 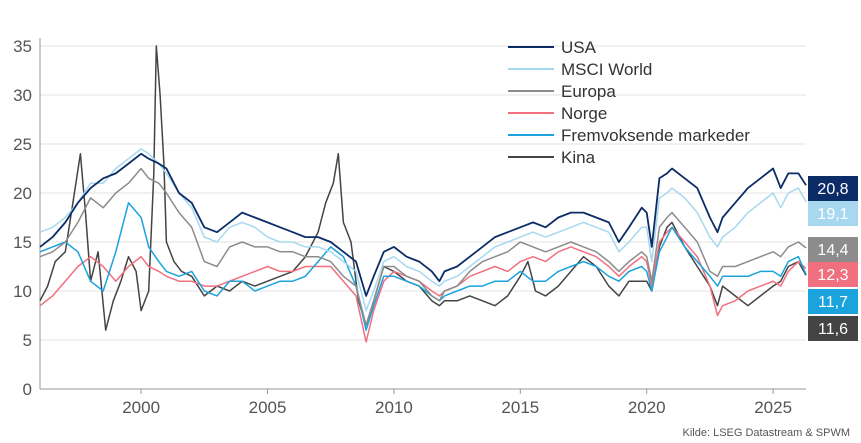 I want to click on legend-label: MSCI World, so click(x=606, y=69).